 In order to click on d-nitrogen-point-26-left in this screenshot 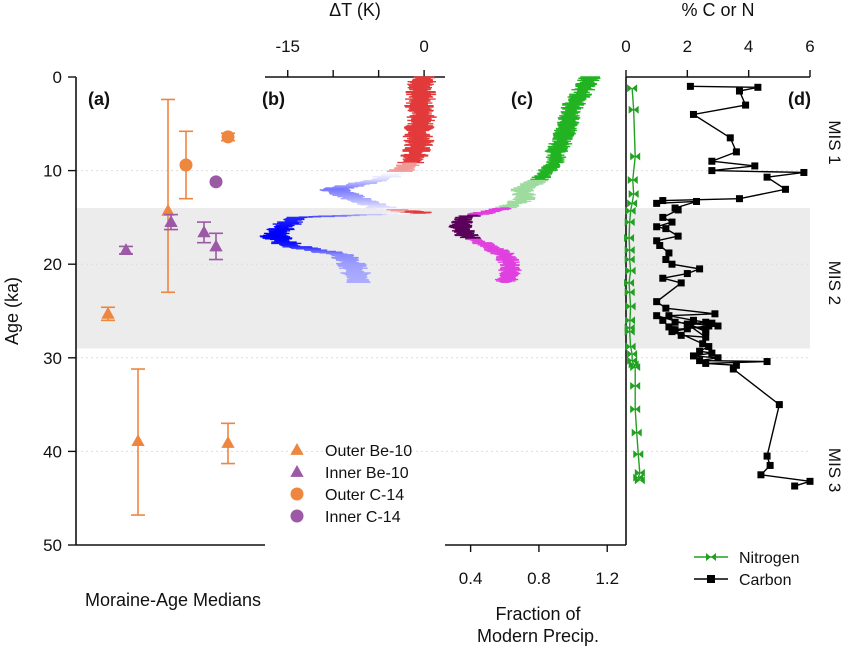, I will do `click(636, 454)`.